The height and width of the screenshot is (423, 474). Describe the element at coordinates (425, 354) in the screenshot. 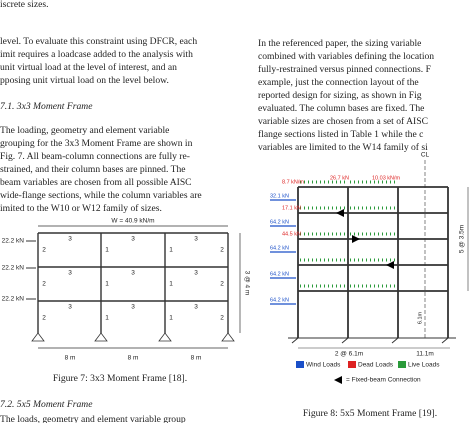

I see `dimension: 11.1m` at that location.